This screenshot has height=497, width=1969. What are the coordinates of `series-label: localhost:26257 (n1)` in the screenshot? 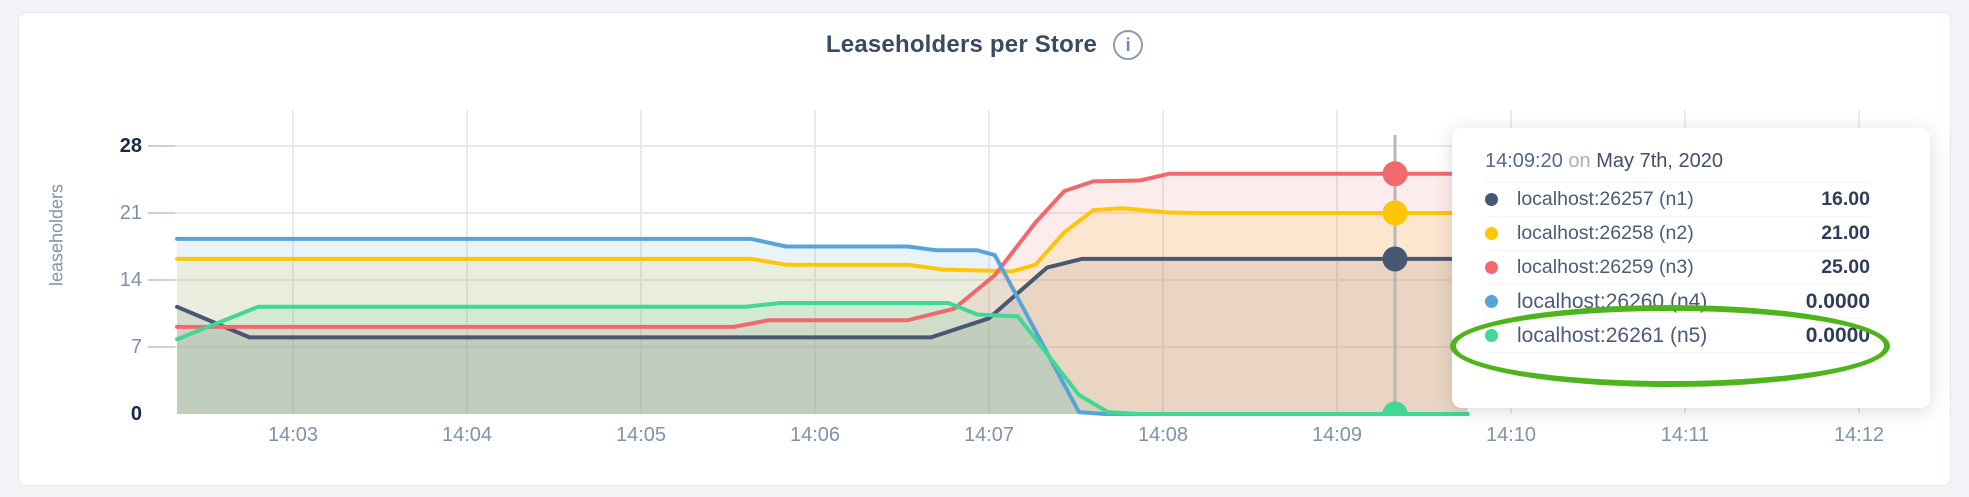 It's located at (1605, 199).